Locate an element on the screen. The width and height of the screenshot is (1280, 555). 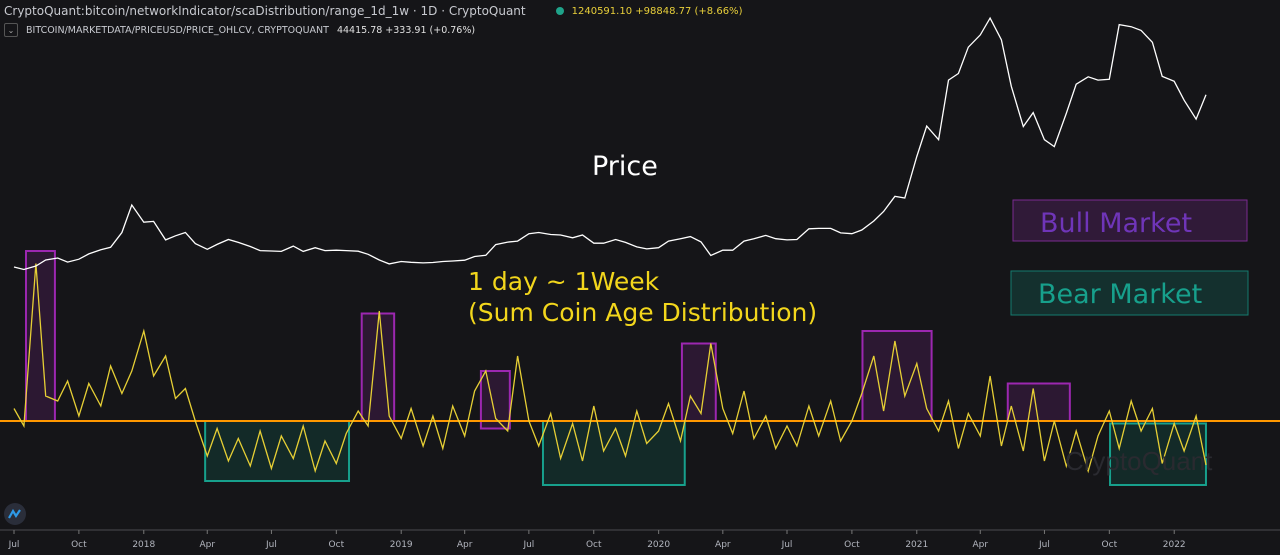
price-annotation: Price is located at coordinates (625, 166).